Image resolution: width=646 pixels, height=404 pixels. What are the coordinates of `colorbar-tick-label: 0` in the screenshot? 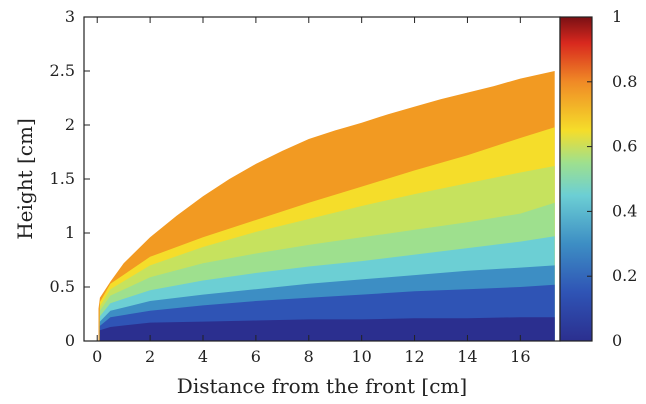 It's located at (617, 340).